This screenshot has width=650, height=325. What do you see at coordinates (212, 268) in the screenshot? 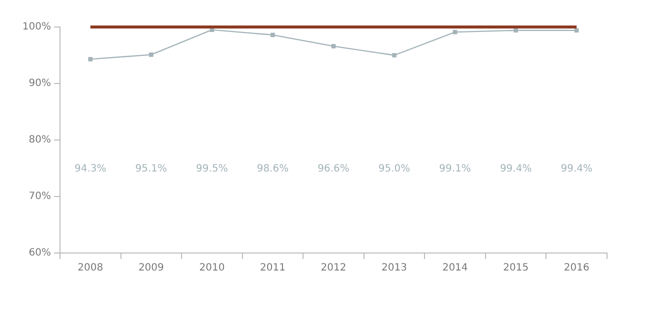
I see `x-tick-label: 2010` at bounding box center [212, 268].